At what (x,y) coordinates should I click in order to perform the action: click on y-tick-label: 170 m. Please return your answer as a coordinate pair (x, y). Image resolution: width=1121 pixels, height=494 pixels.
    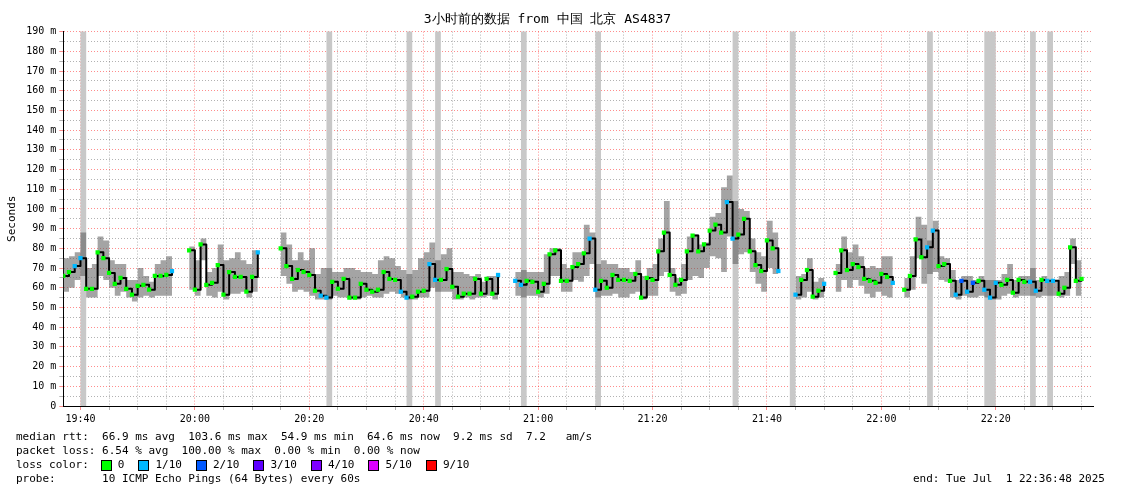
    Looking at the image, I should click on (41, 70).